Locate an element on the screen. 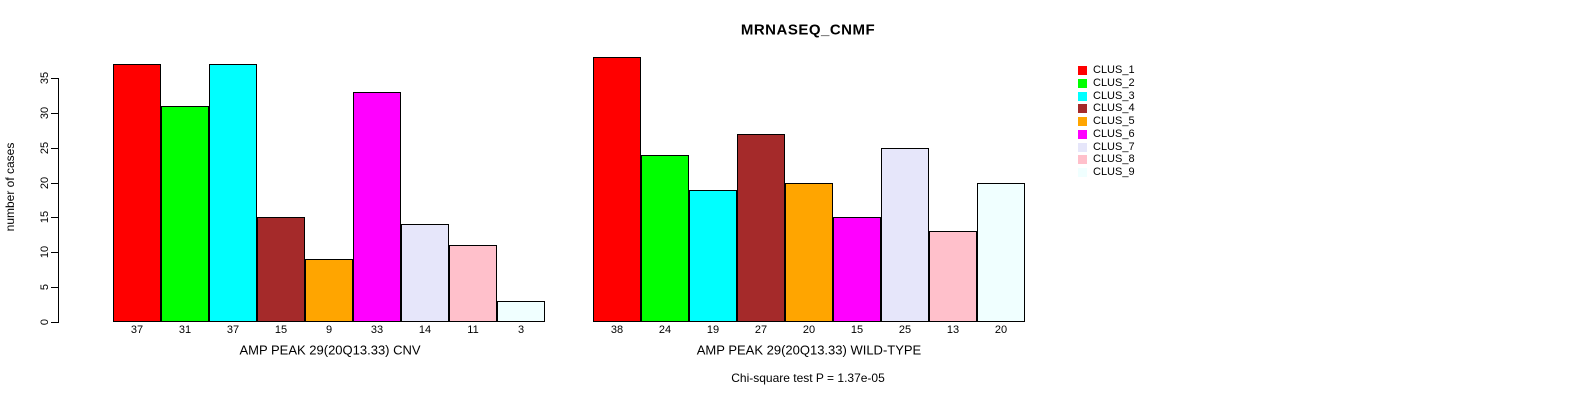 The height and width of the screenshot is (400, 1590). y-tick-label: 35 is located at coordinates (45, 78).